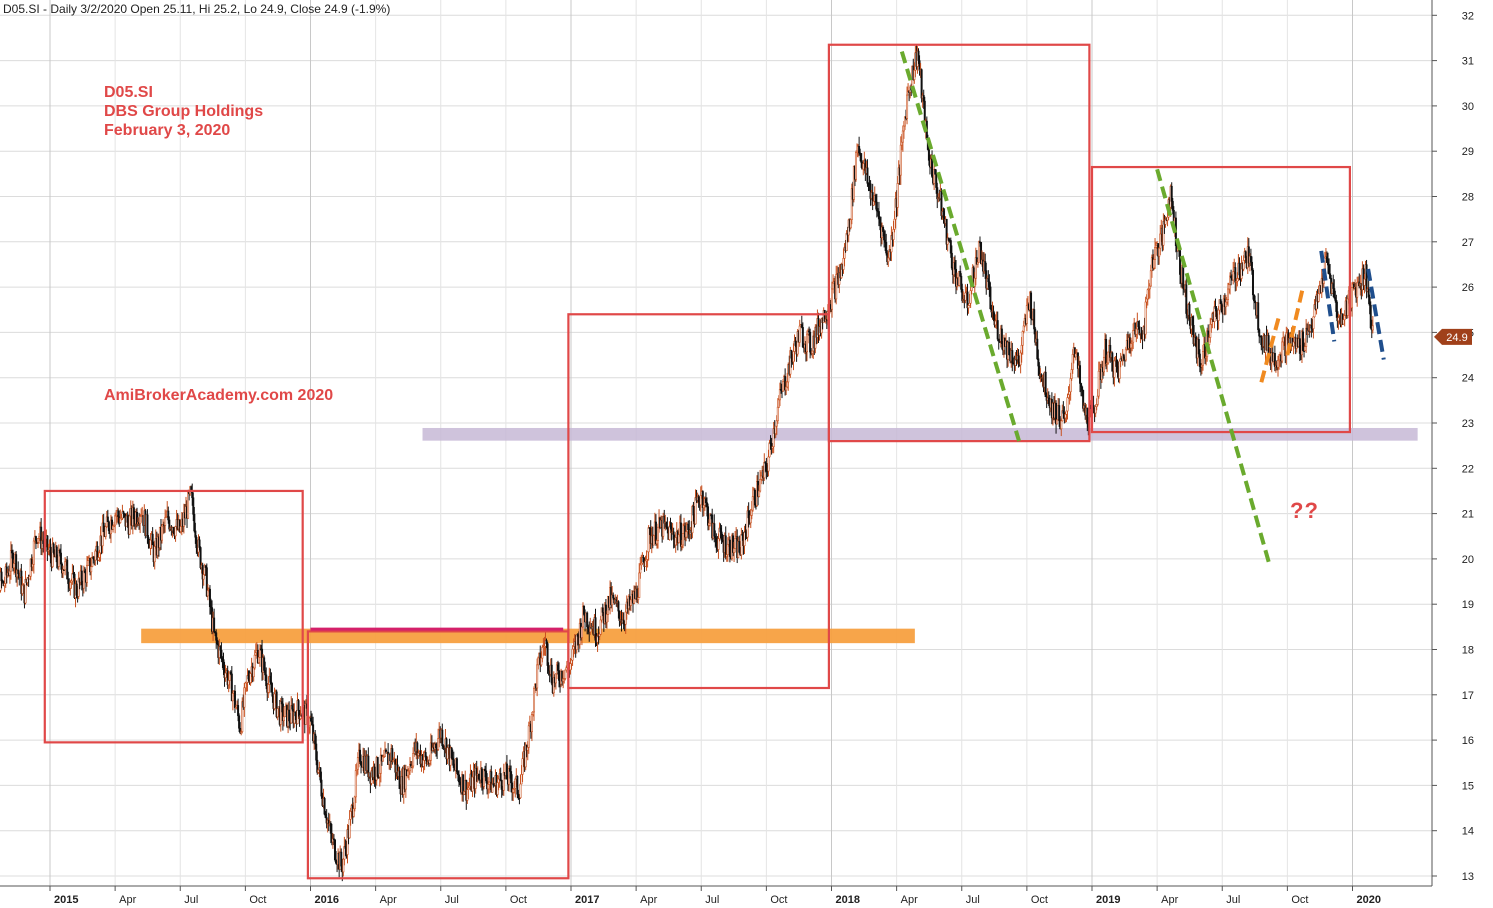 Image resolution: width=1493 pixels, height=908 pixels. I want to click on x-tick-label: 2017, so click(587, 900).